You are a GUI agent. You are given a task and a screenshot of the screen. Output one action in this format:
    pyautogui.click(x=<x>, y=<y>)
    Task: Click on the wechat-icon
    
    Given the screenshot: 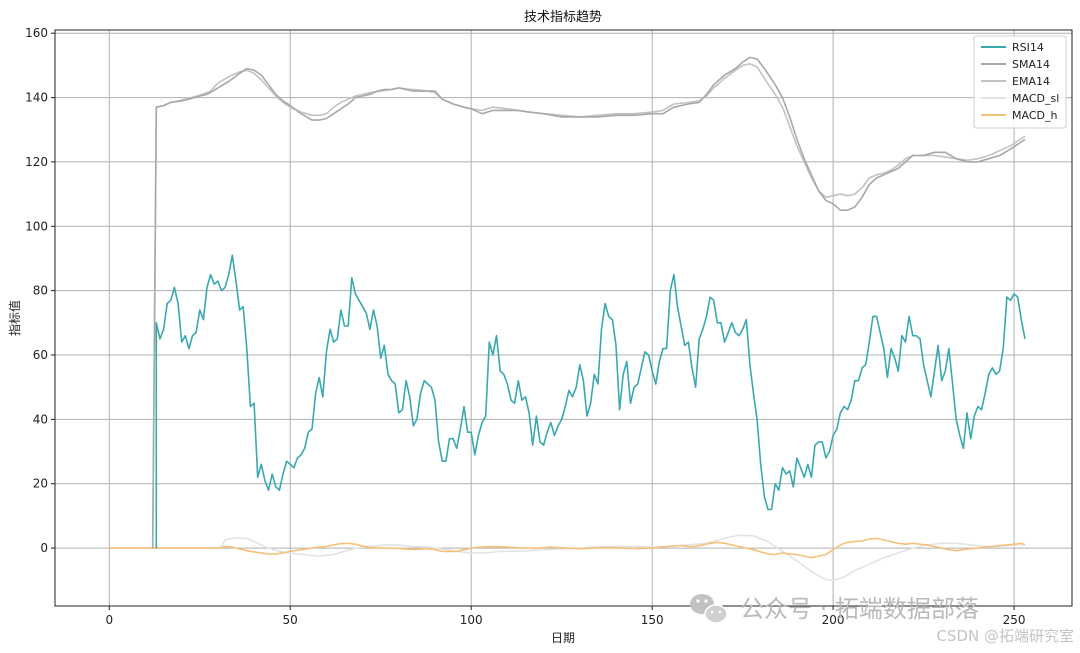 What is the action you would take?
    pyautogui.click(x=709, y=609)
    